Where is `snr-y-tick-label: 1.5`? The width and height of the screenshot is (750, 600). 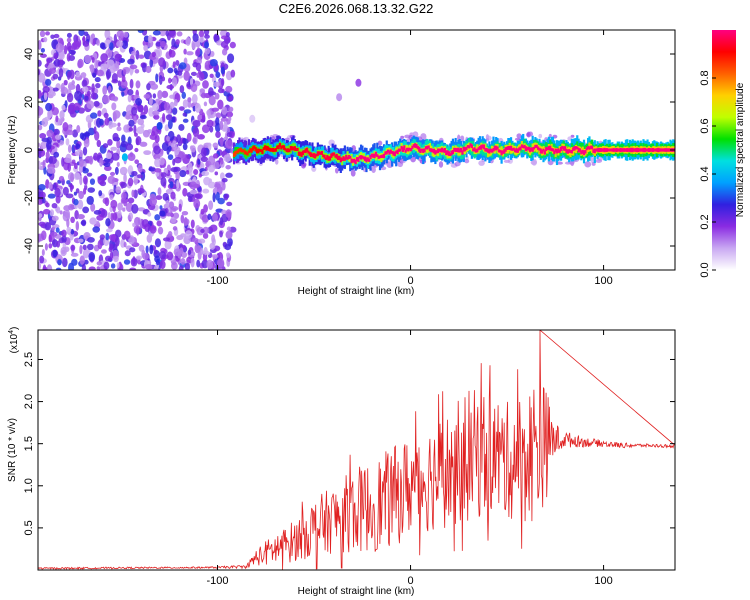
snr-y-tick-label: 1.5 is located at coordinates (29, 443).